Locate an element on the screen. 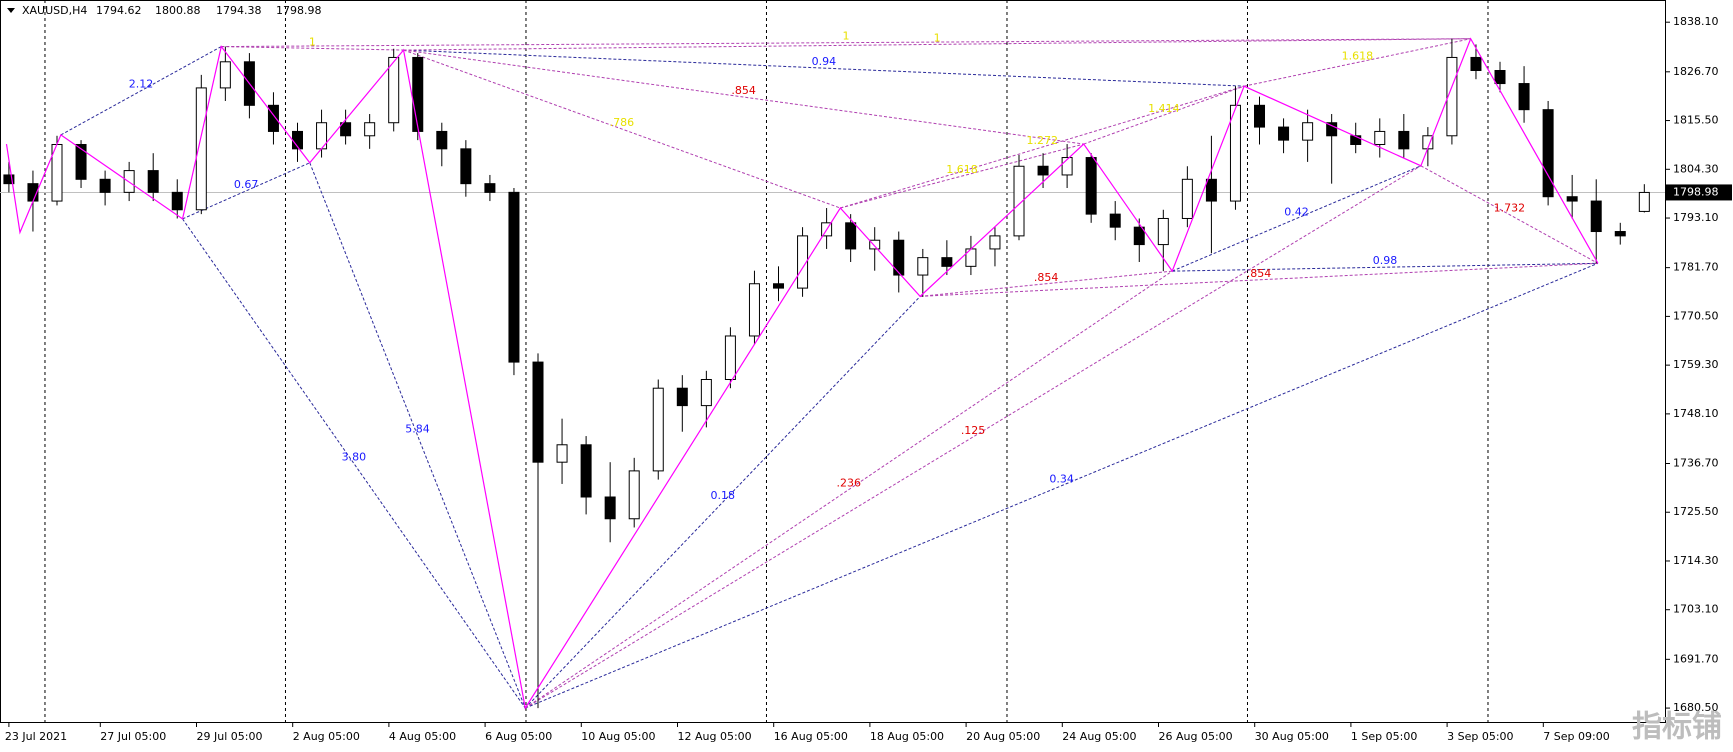  y-tick-label: 1793.10 is located at coordinates (1696, 217).